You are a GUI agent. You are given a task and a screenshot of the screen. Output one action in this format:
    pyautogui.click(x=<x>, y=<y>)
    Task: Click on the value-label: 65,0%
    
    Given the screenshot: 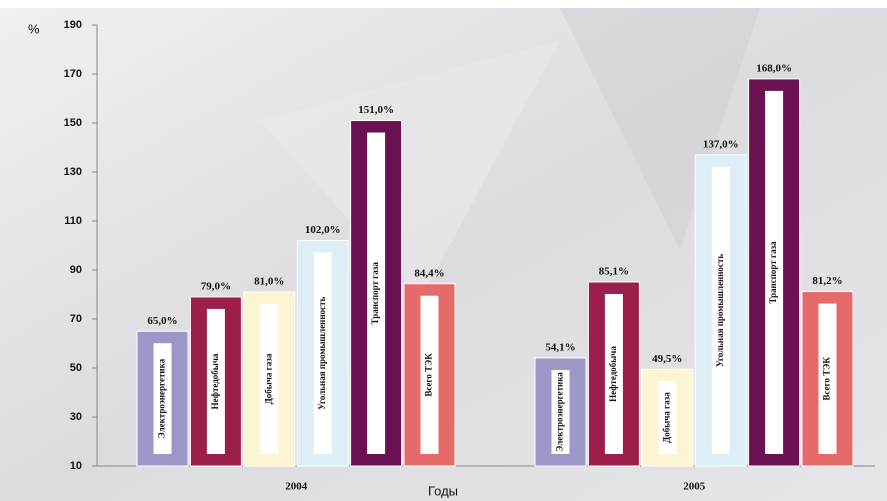 What is the action you would take?
    pyautogui.click(x=162, y=321)
    